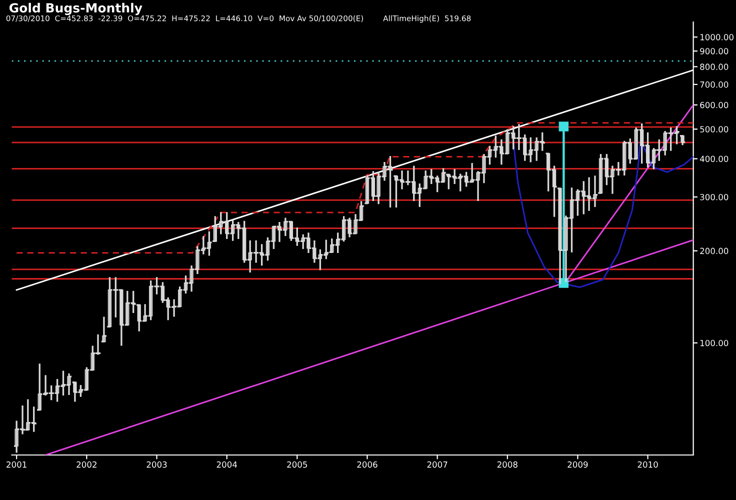  I want to click on x-tick-label: 2008, so click(507, 464).